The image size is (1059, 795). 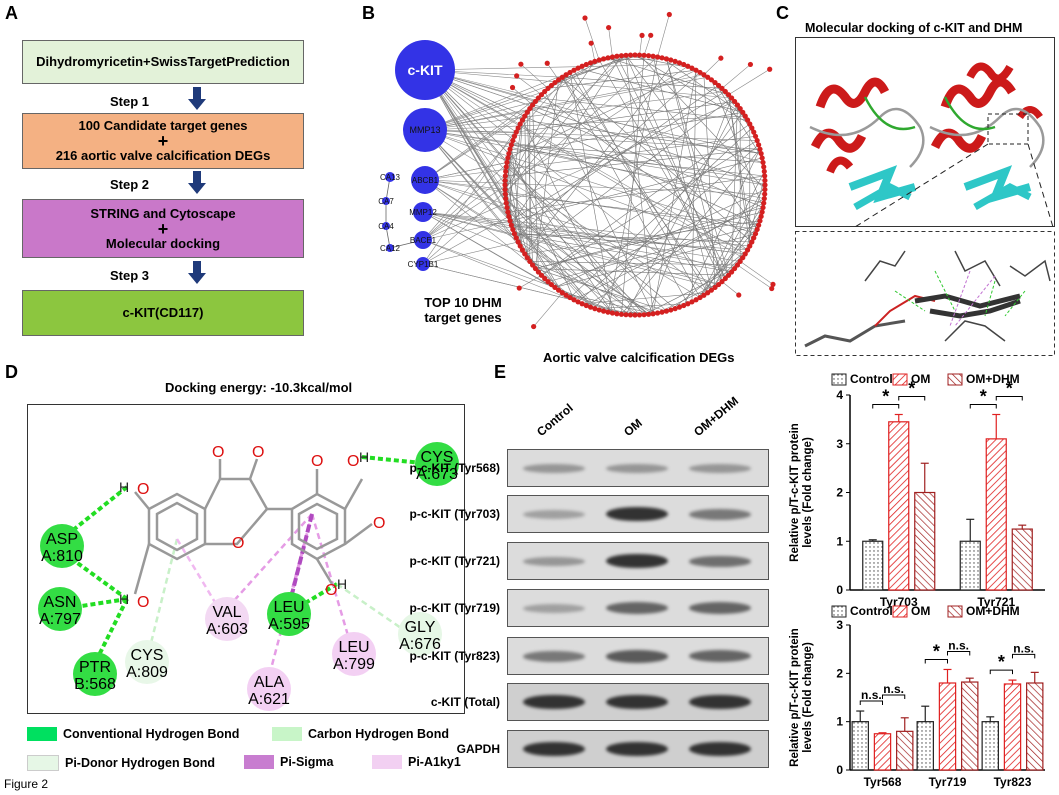 What do you see at coordinates (638, 468) in the screenshot?
I see `blot-strip` at bounding box center [638, 468].